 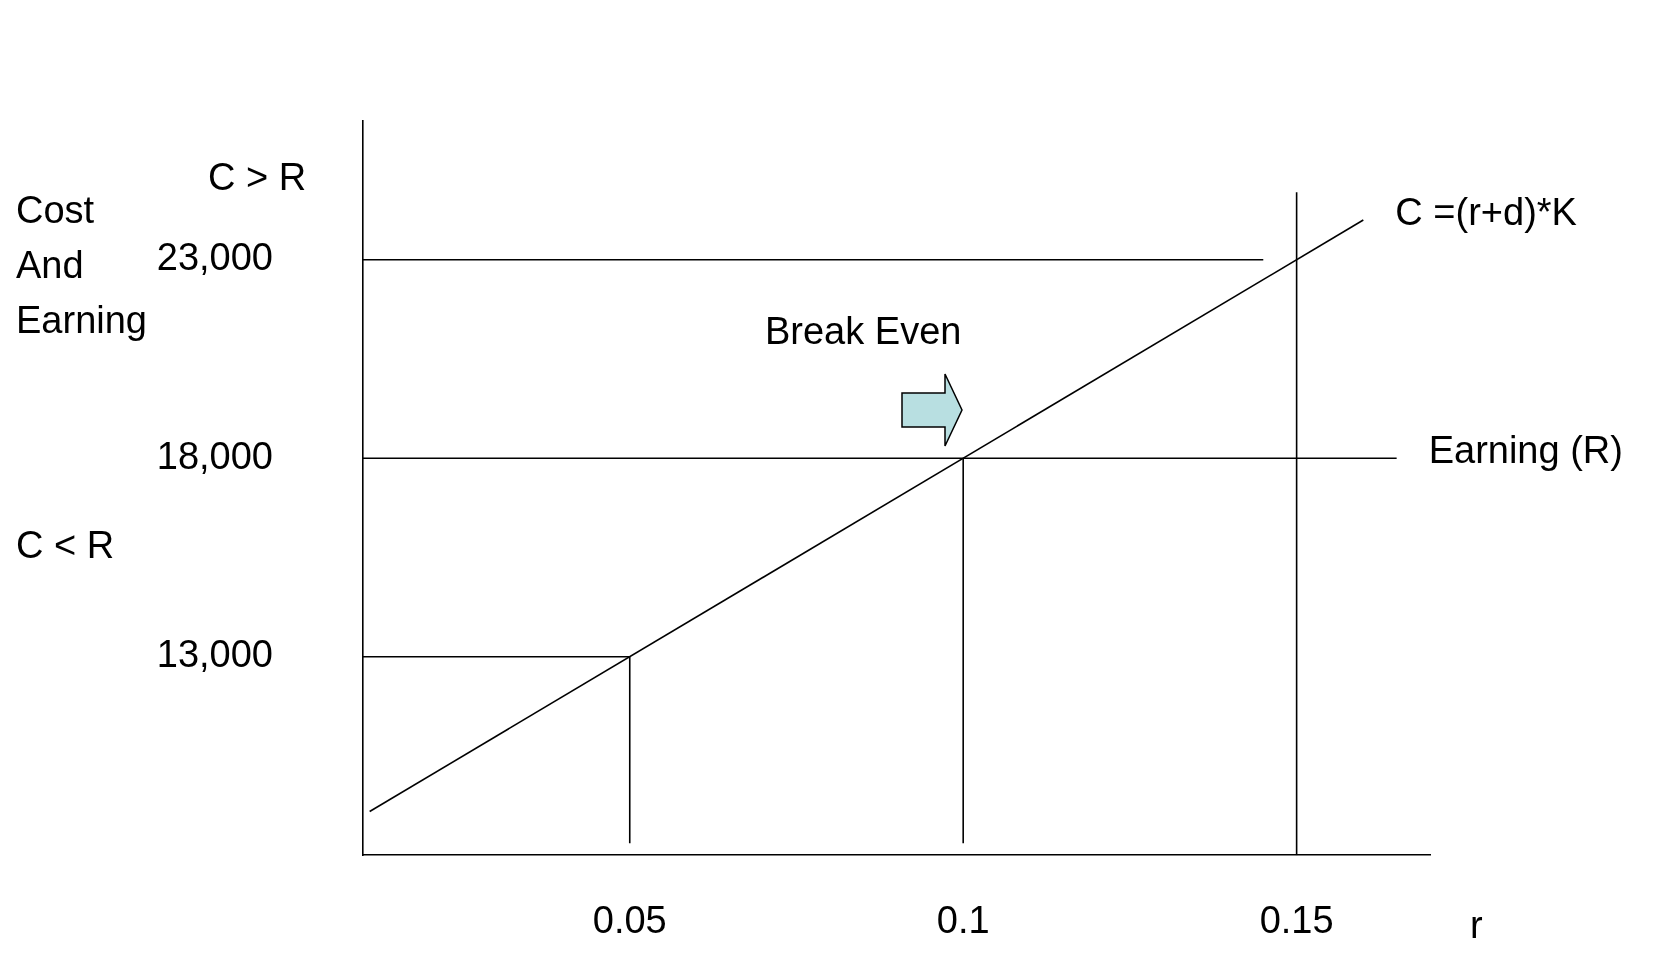 I want to click on x-tick-label: 0.15, so click(x=1296, y=920).